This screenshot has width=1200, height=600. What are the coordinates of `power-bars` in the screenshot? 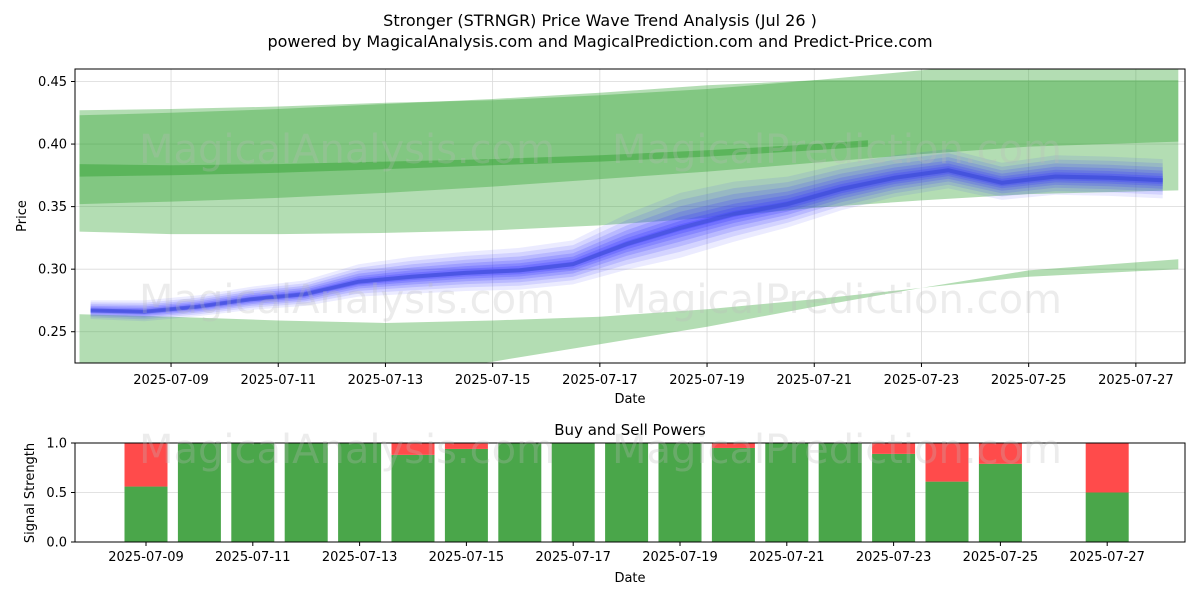 It's located at (626, 492).